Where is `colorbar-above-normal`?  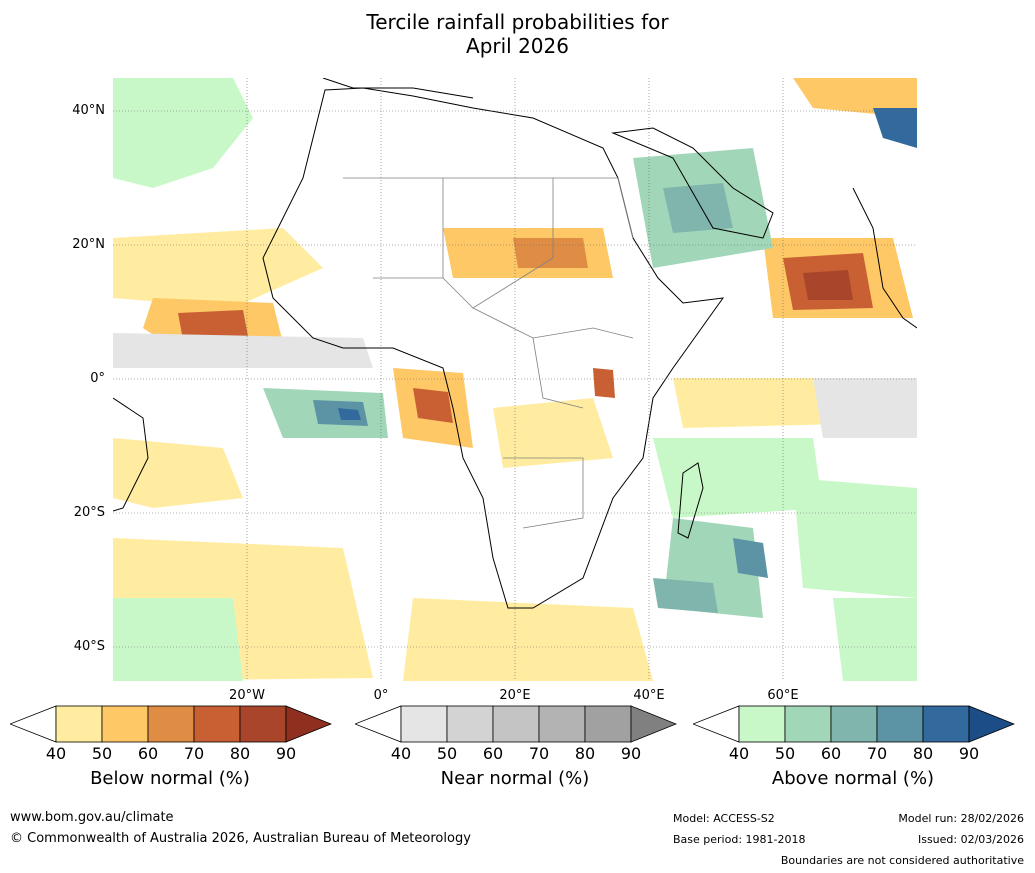 colorbar-above-normal is located at coordinates (854, 724).